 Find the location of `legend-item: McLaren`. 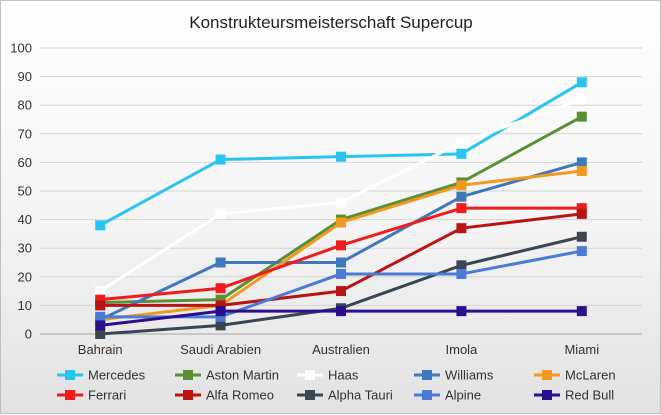

legend-item: McLaren is located at coordinates (575, 375).